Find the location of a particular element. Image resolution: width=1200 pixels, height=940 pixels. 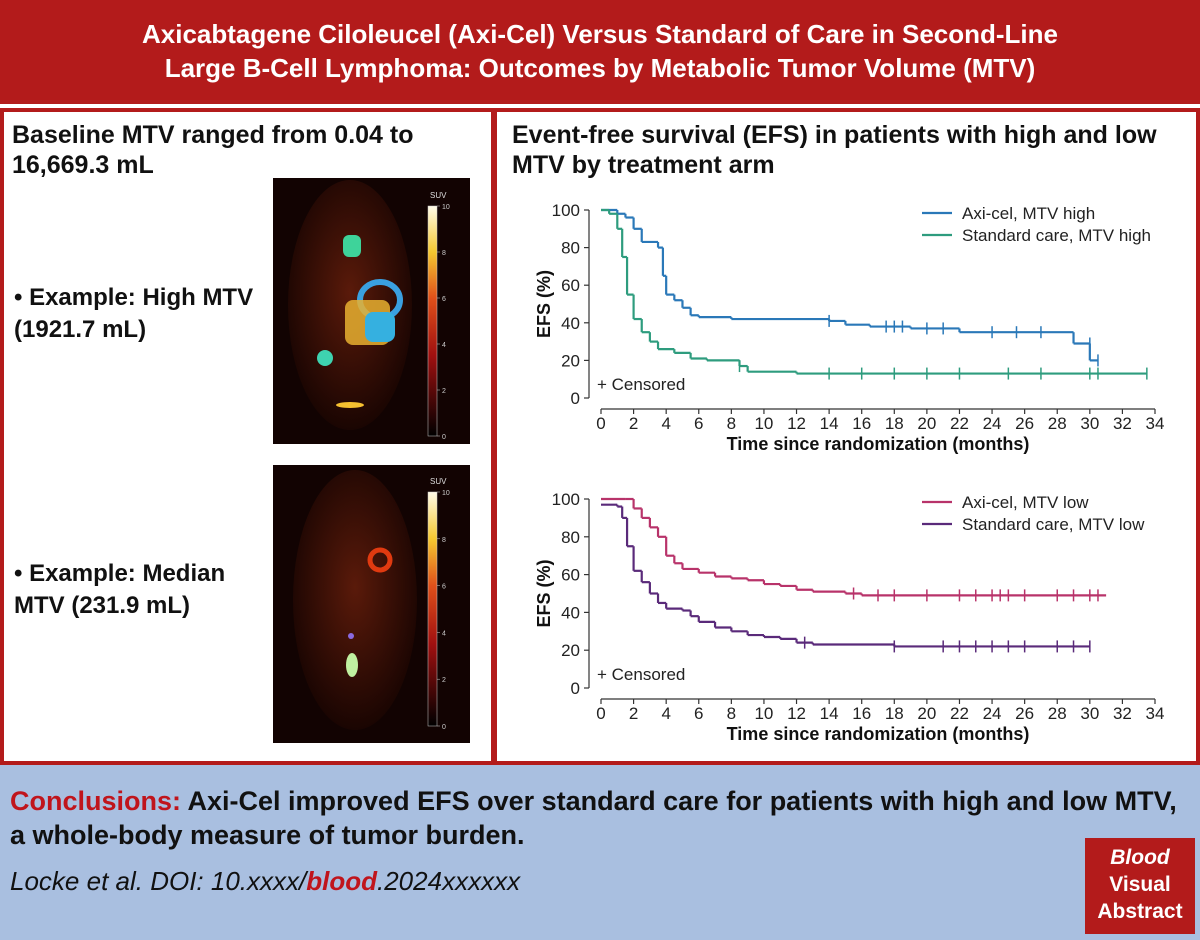

legend-label: Axi-cel, MTV high is located at coordinates (1028, 213).